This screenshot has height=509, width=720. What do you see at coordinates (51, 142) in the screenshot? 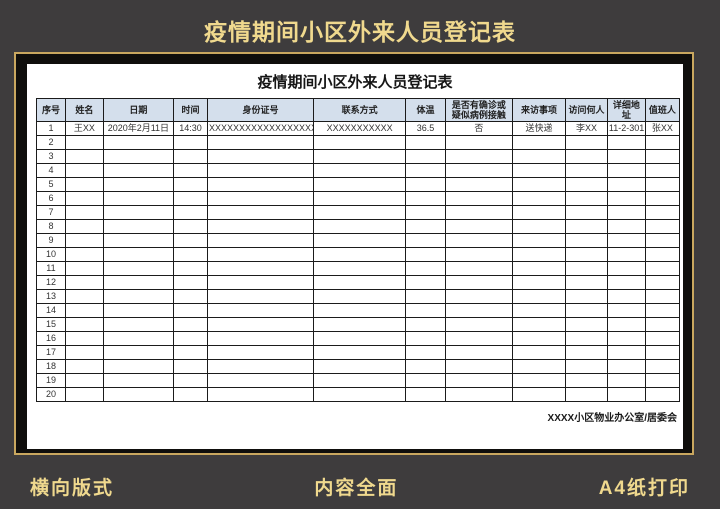
I see `table-cell: 2` at bounding box center [51, 142].